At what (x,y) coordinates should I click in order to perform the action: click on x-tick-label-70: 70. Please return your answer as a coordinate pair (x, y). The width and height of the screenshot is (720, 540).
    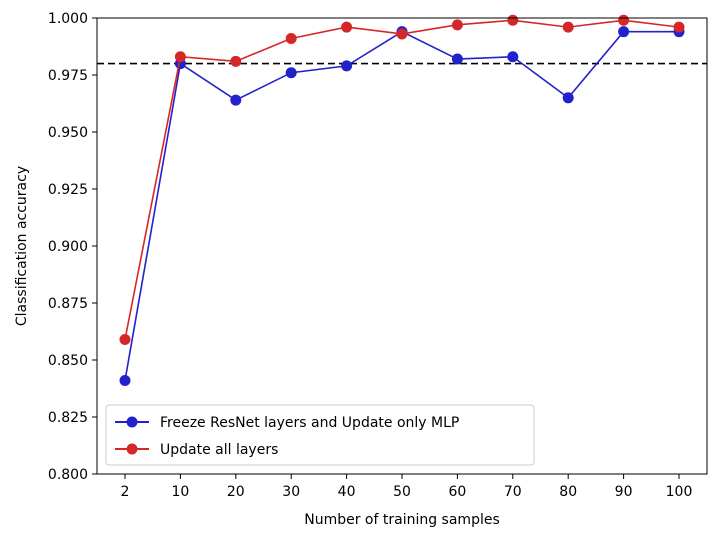
    Looking at the image, I should click on (513, 492).